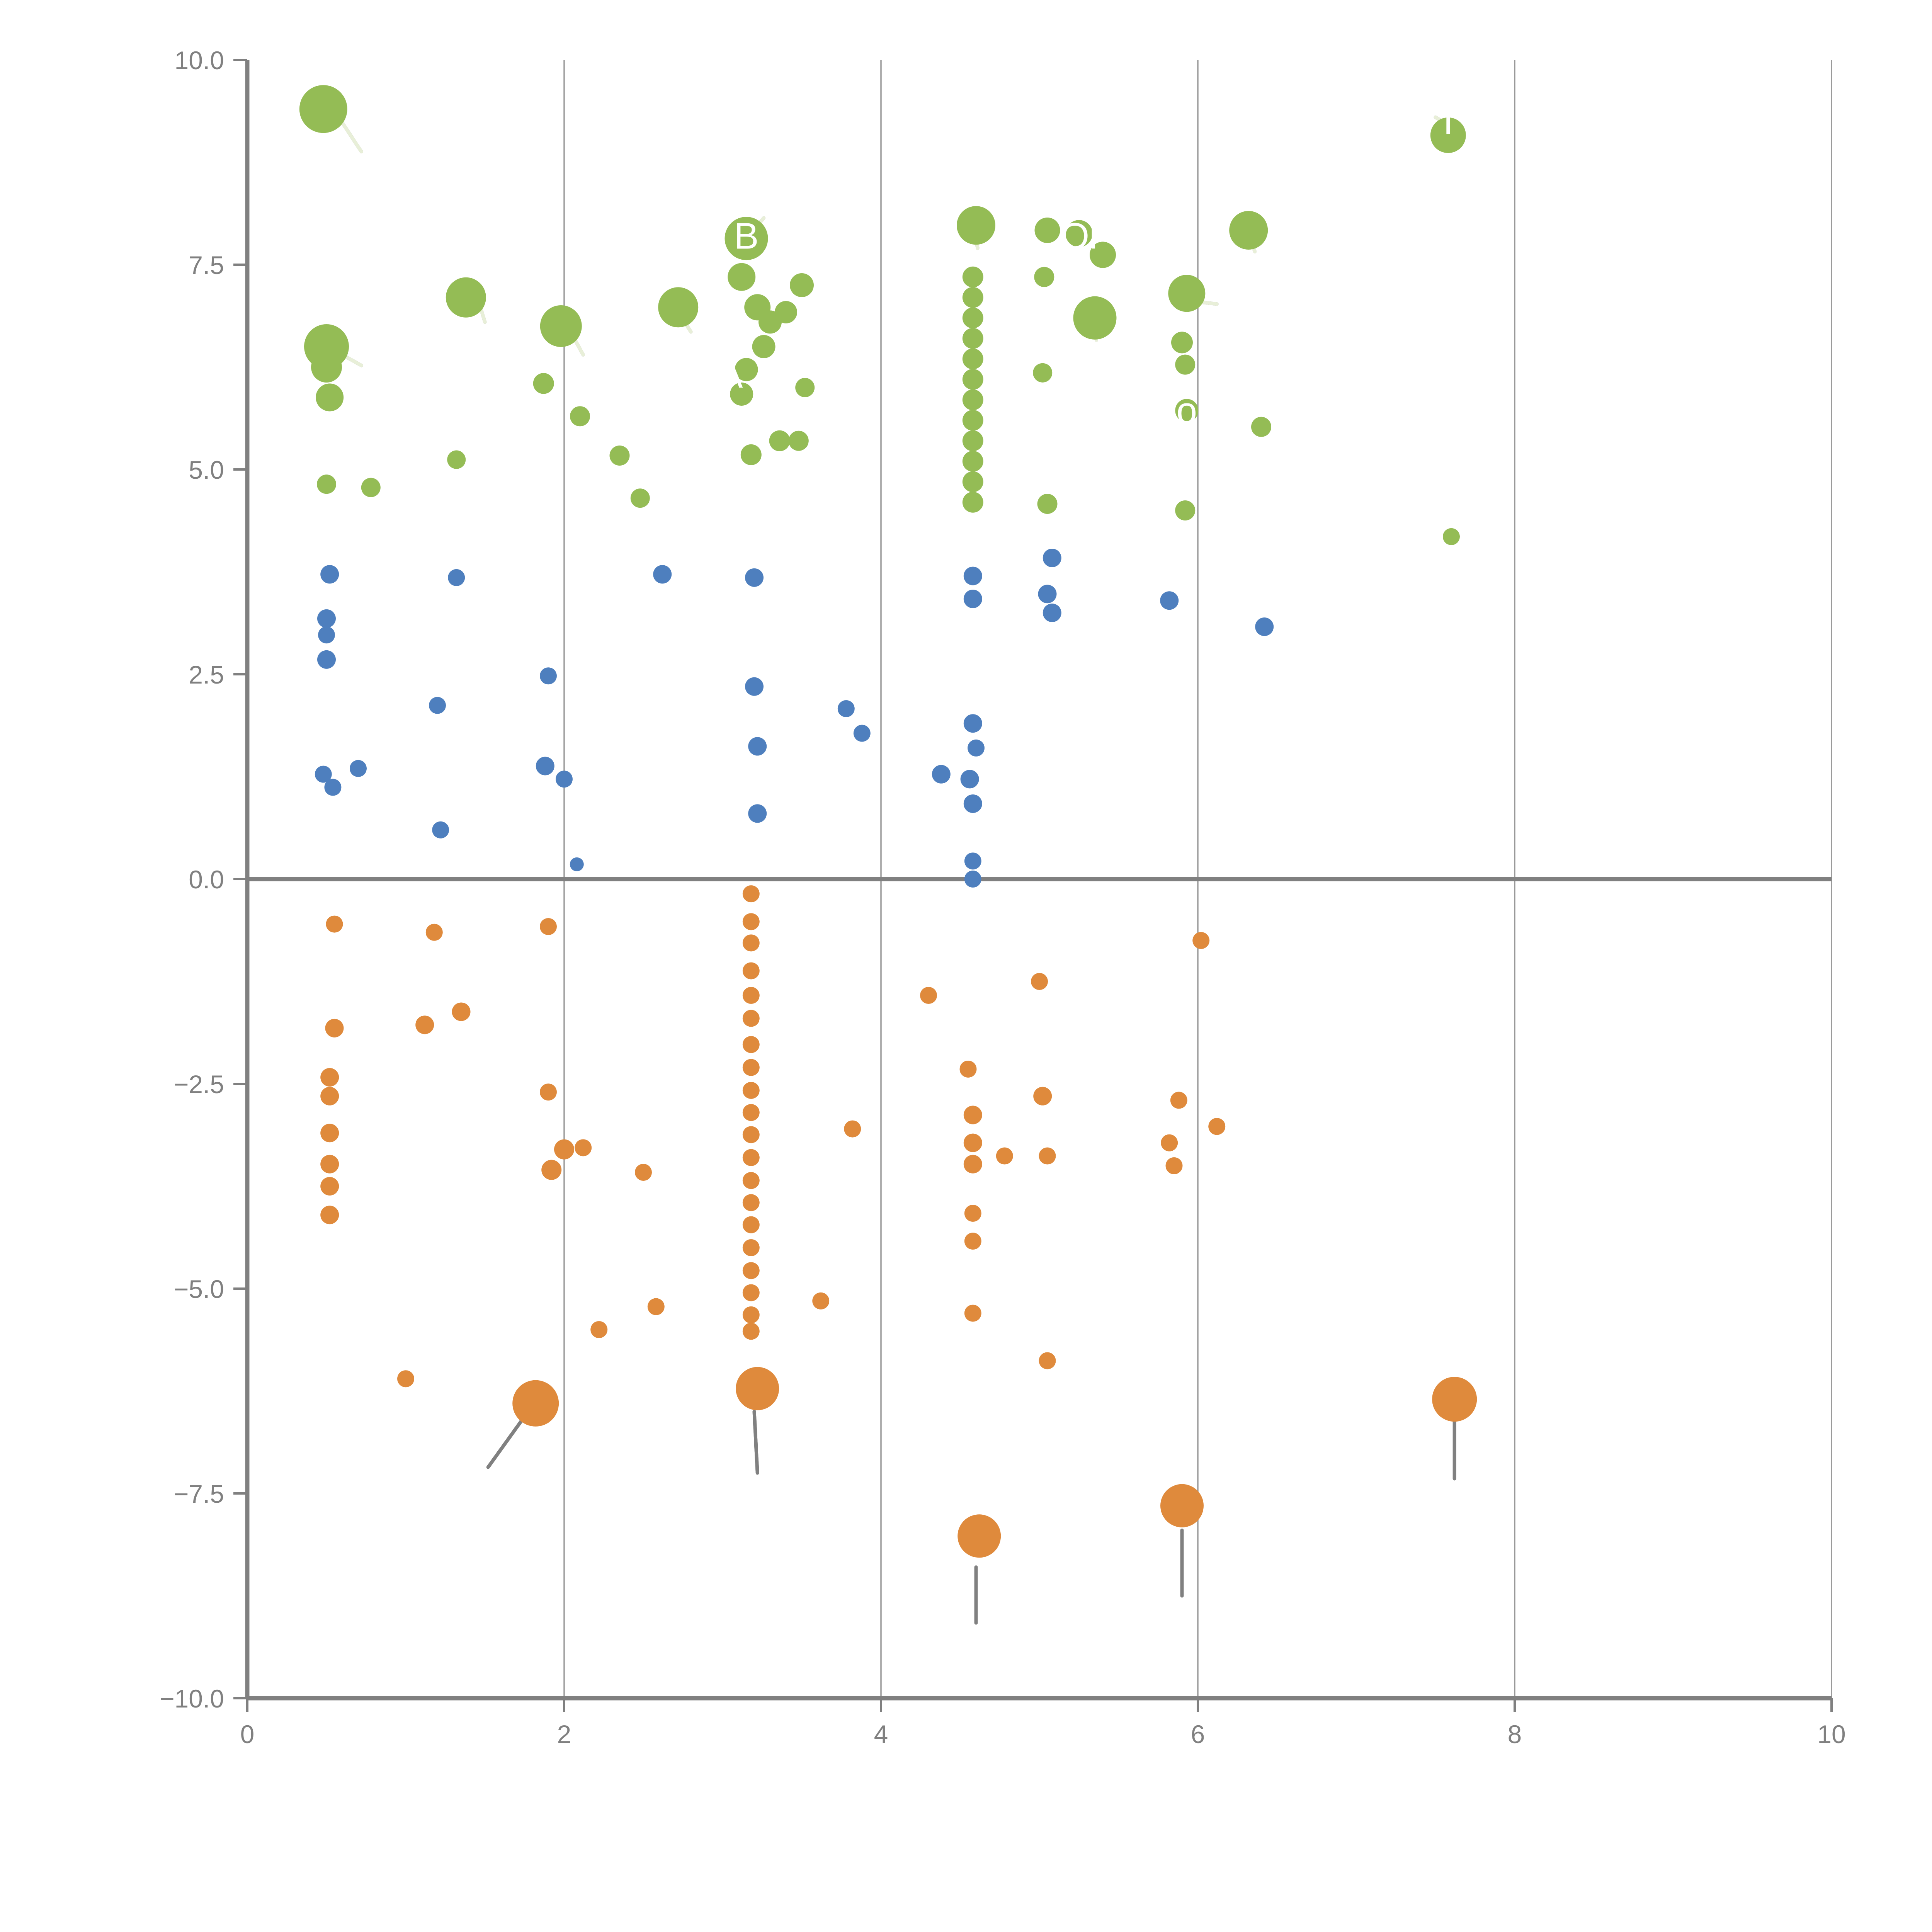 The width and height of the screenshot is (1932, 1932). Describe the element at coordinates (883, 315) in the screenshot. I see `series-green-markers` at that location.